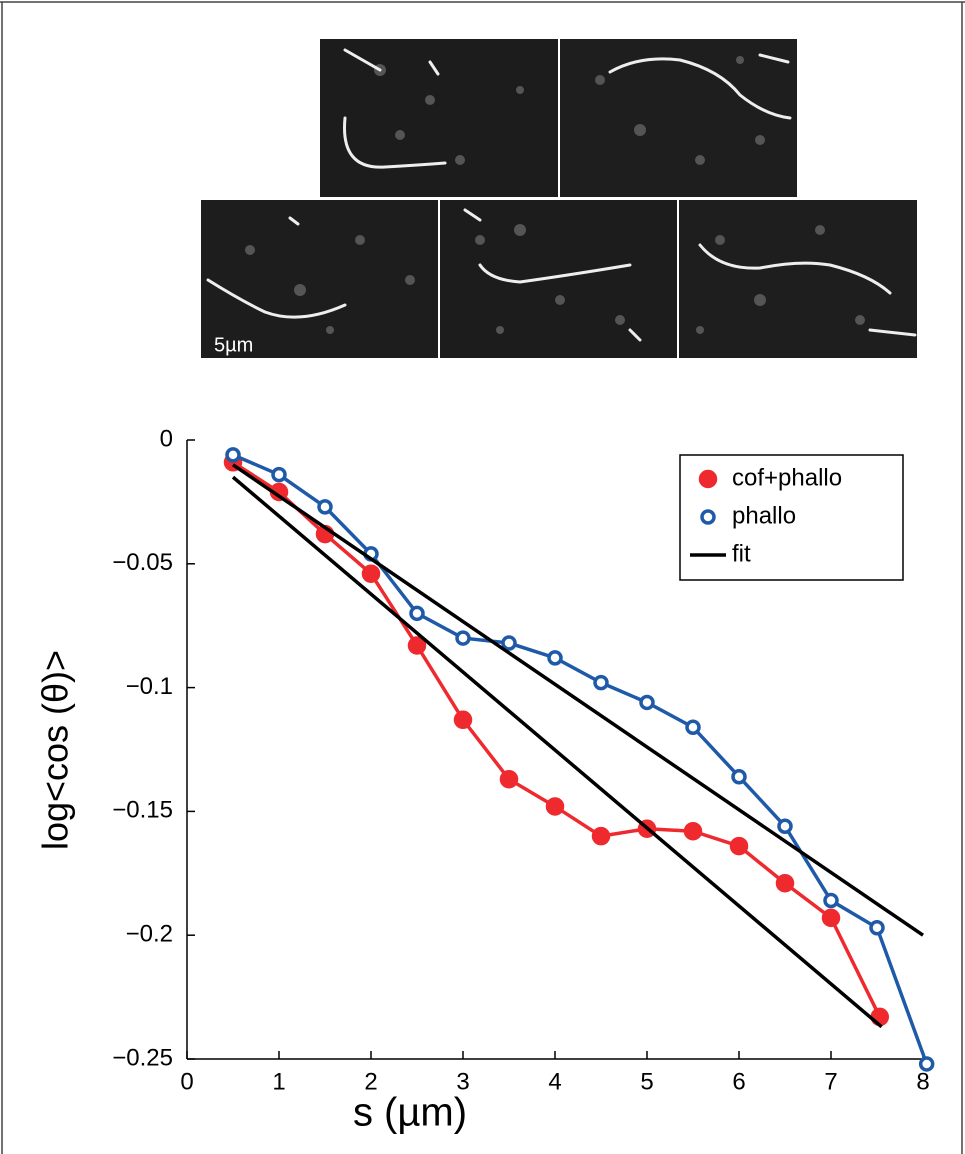 This screenshot has width=965, height=1154. Describe the element at coordinates (738, 1081) in the screenshot. I see `x-tick-label: 6` at that location.